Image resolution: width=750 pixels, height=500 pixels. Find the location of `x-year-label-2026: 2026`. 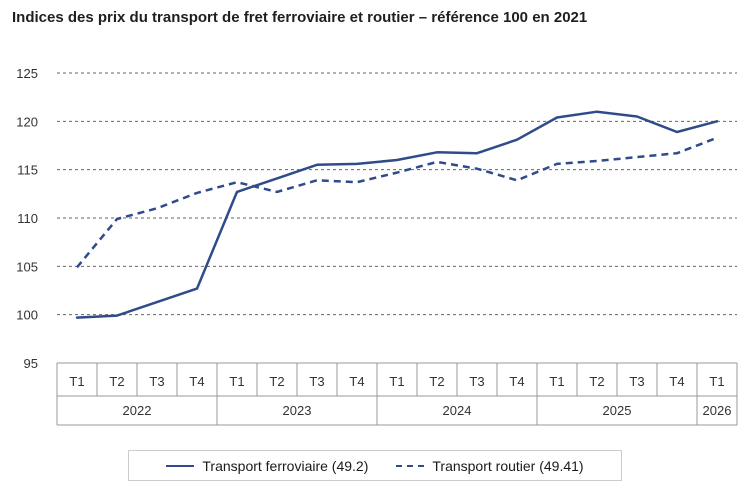

x-year-label-2026: 2026 is located at coordinates (717, 410).